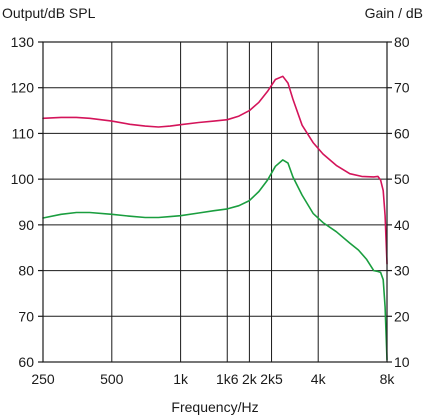 The width and height of the screenshot is (429, 419). I want to click on y-left-tick-label: 60, so click(26, 362).